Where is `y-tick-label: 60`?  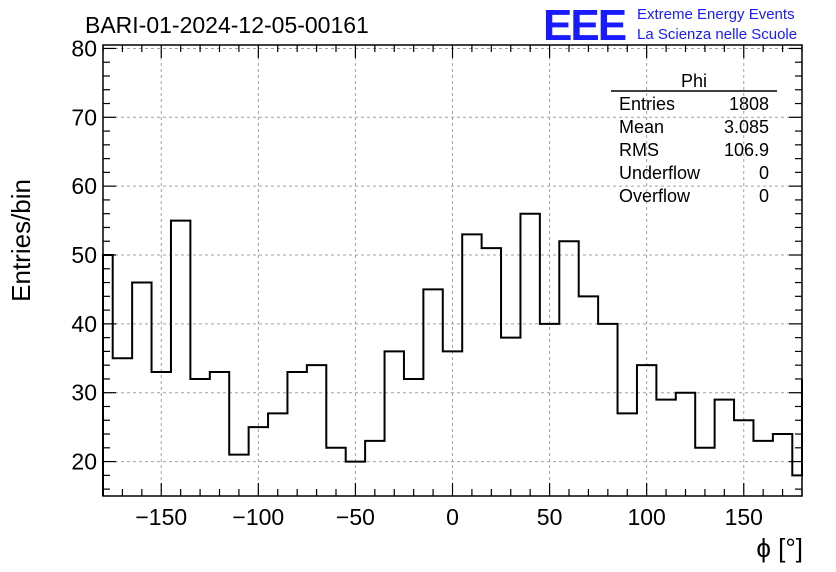
y-tick-label: 60 is located at coordinates (84, 186).